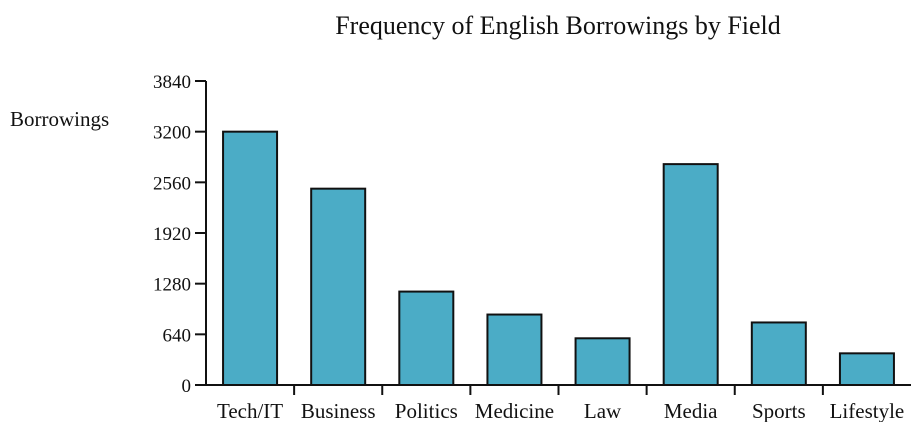  I want to click on chart-title: Frequency of English Borrowings by Field, so click(558, 25).